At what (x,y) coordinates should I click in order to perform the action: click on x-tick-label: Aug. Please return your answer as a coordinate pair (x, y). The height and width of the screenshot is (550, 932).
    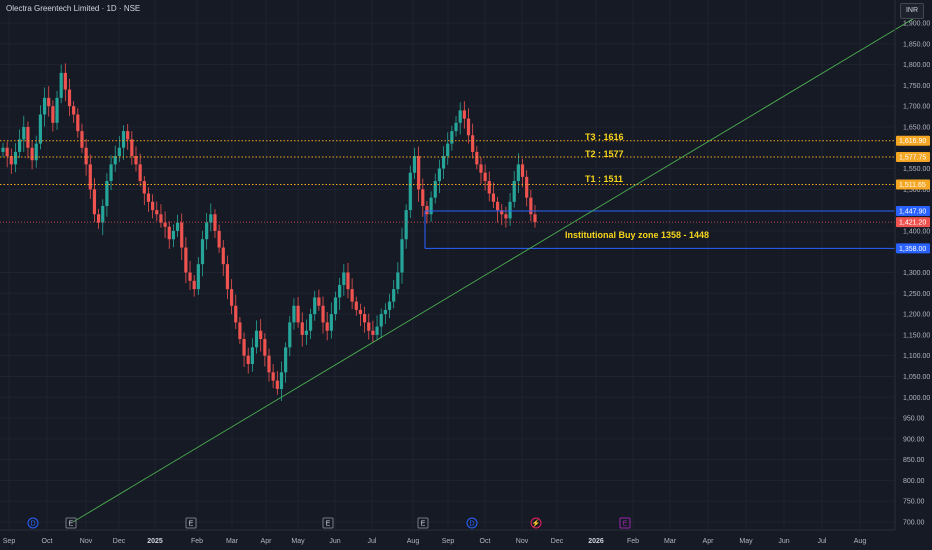
    Looking at the image, I should click on (413, 541).